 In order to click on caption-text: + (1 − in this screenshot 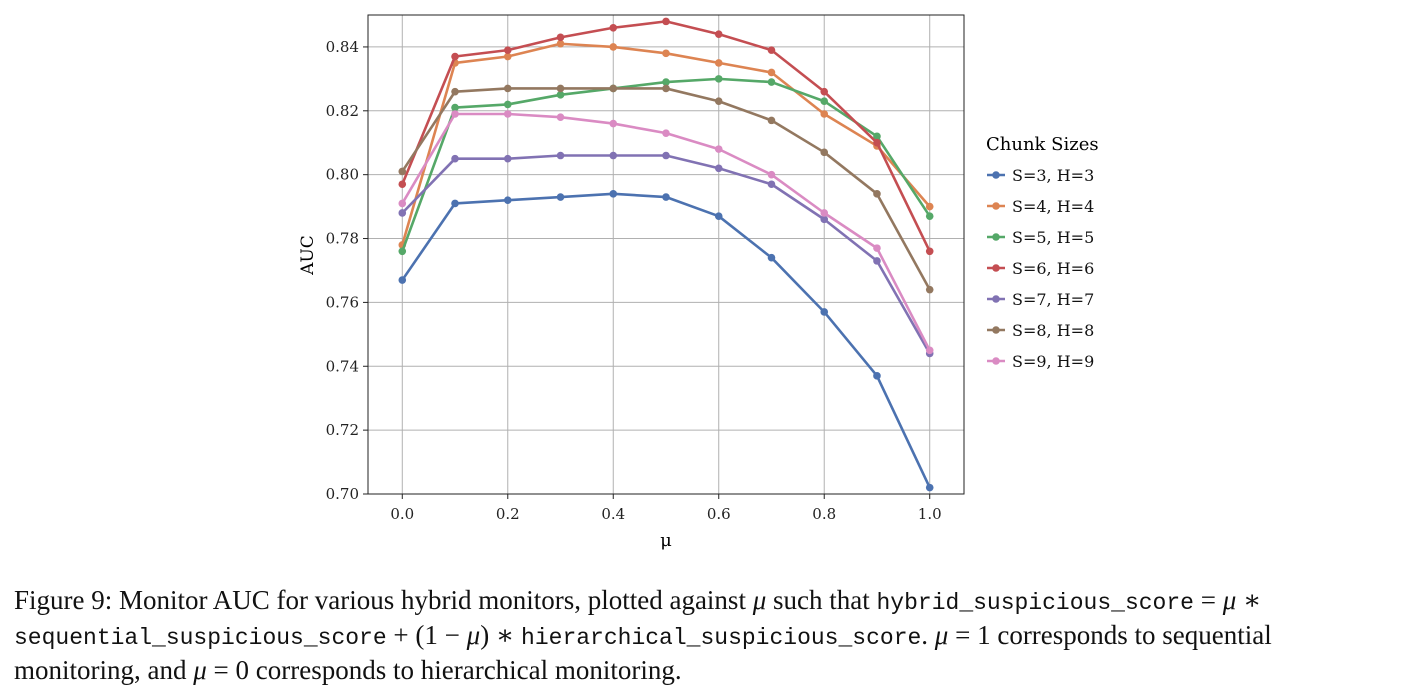, I will do `click(426, 635)`.